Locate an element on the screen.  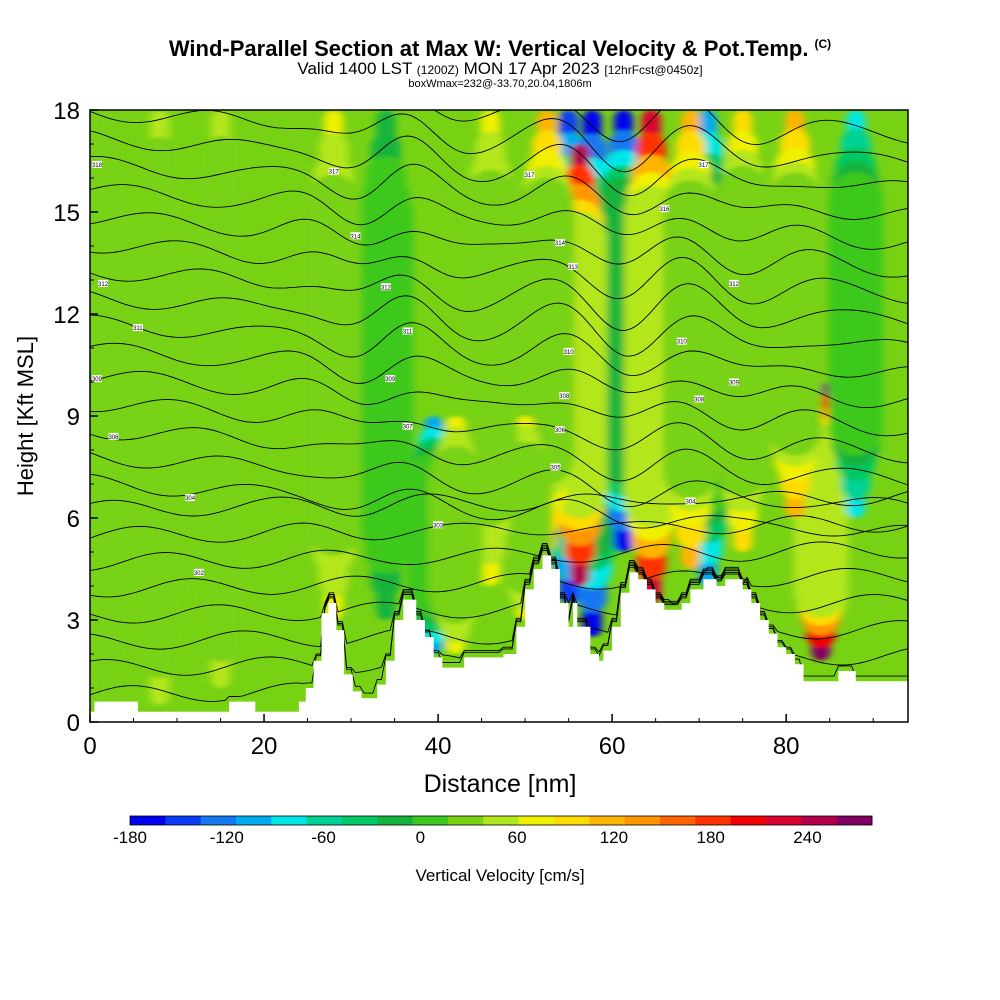
y-tick-label: 18 is located at coordinates (66, 111).